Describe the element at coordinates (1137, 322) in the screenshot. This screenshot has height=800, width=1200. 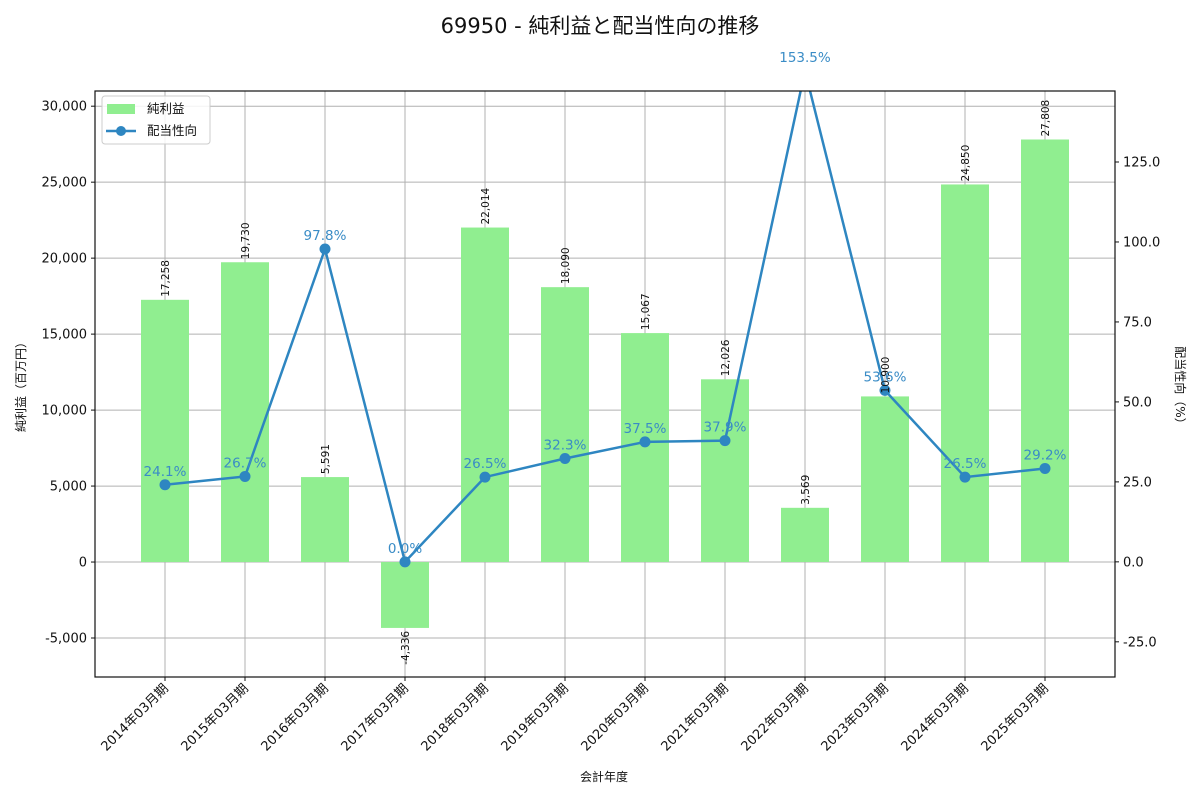
I see `y-right-tick-label: 75.0` at that location.